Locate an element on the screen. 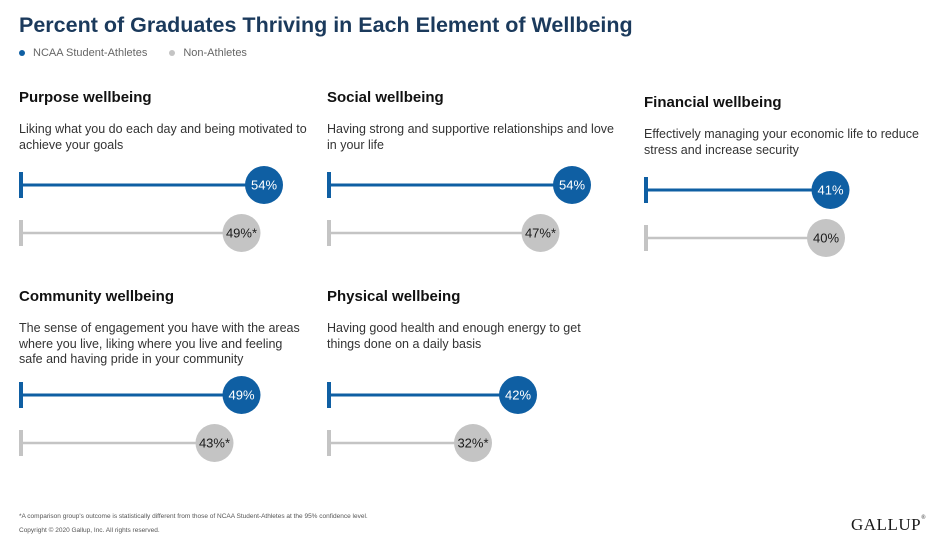 The image size is (952, 554). panel-plot: 42% 32%* is located at coordinates (432, 419).